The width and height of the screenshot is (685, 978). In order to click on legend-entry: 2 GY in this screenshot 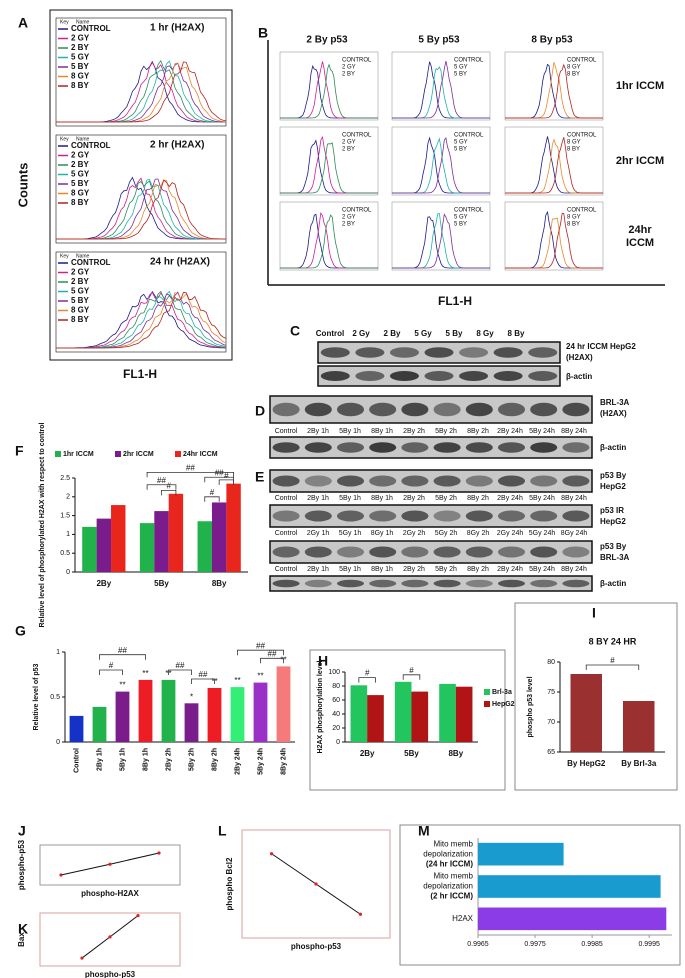, I will do `click(80, 155)`.